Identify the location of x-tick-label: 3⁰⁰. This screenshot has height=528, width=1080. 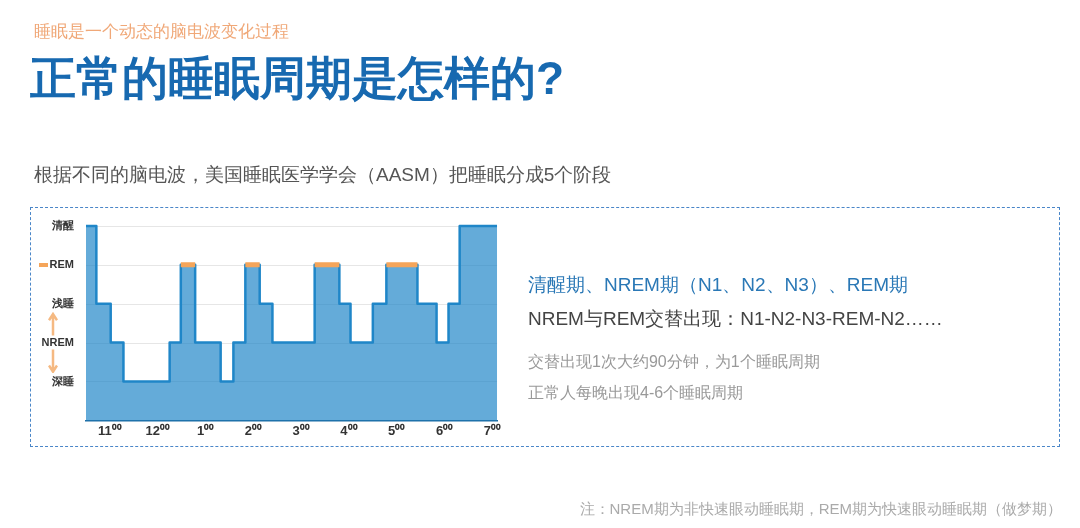
(301, 430).